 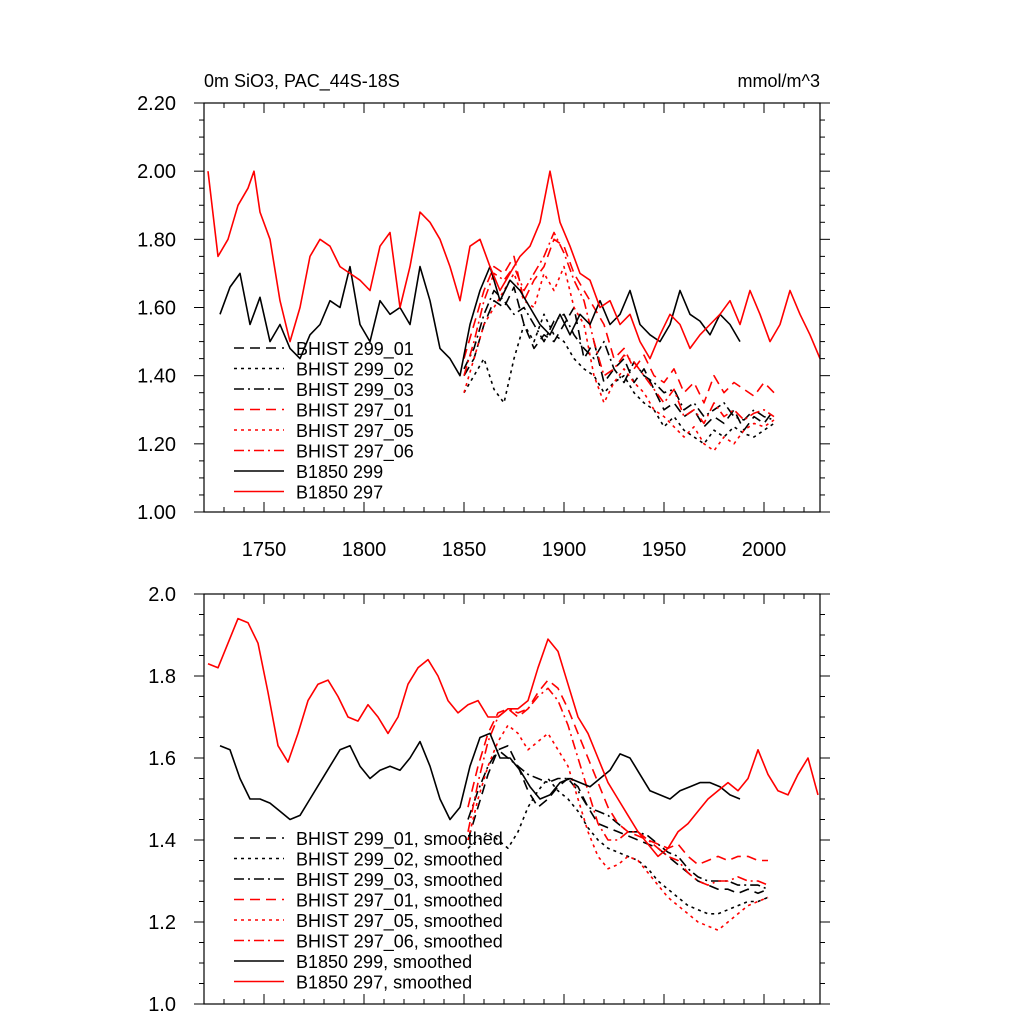 I want to click on y-tick-label: 1.6, so click(x=162, y=759).